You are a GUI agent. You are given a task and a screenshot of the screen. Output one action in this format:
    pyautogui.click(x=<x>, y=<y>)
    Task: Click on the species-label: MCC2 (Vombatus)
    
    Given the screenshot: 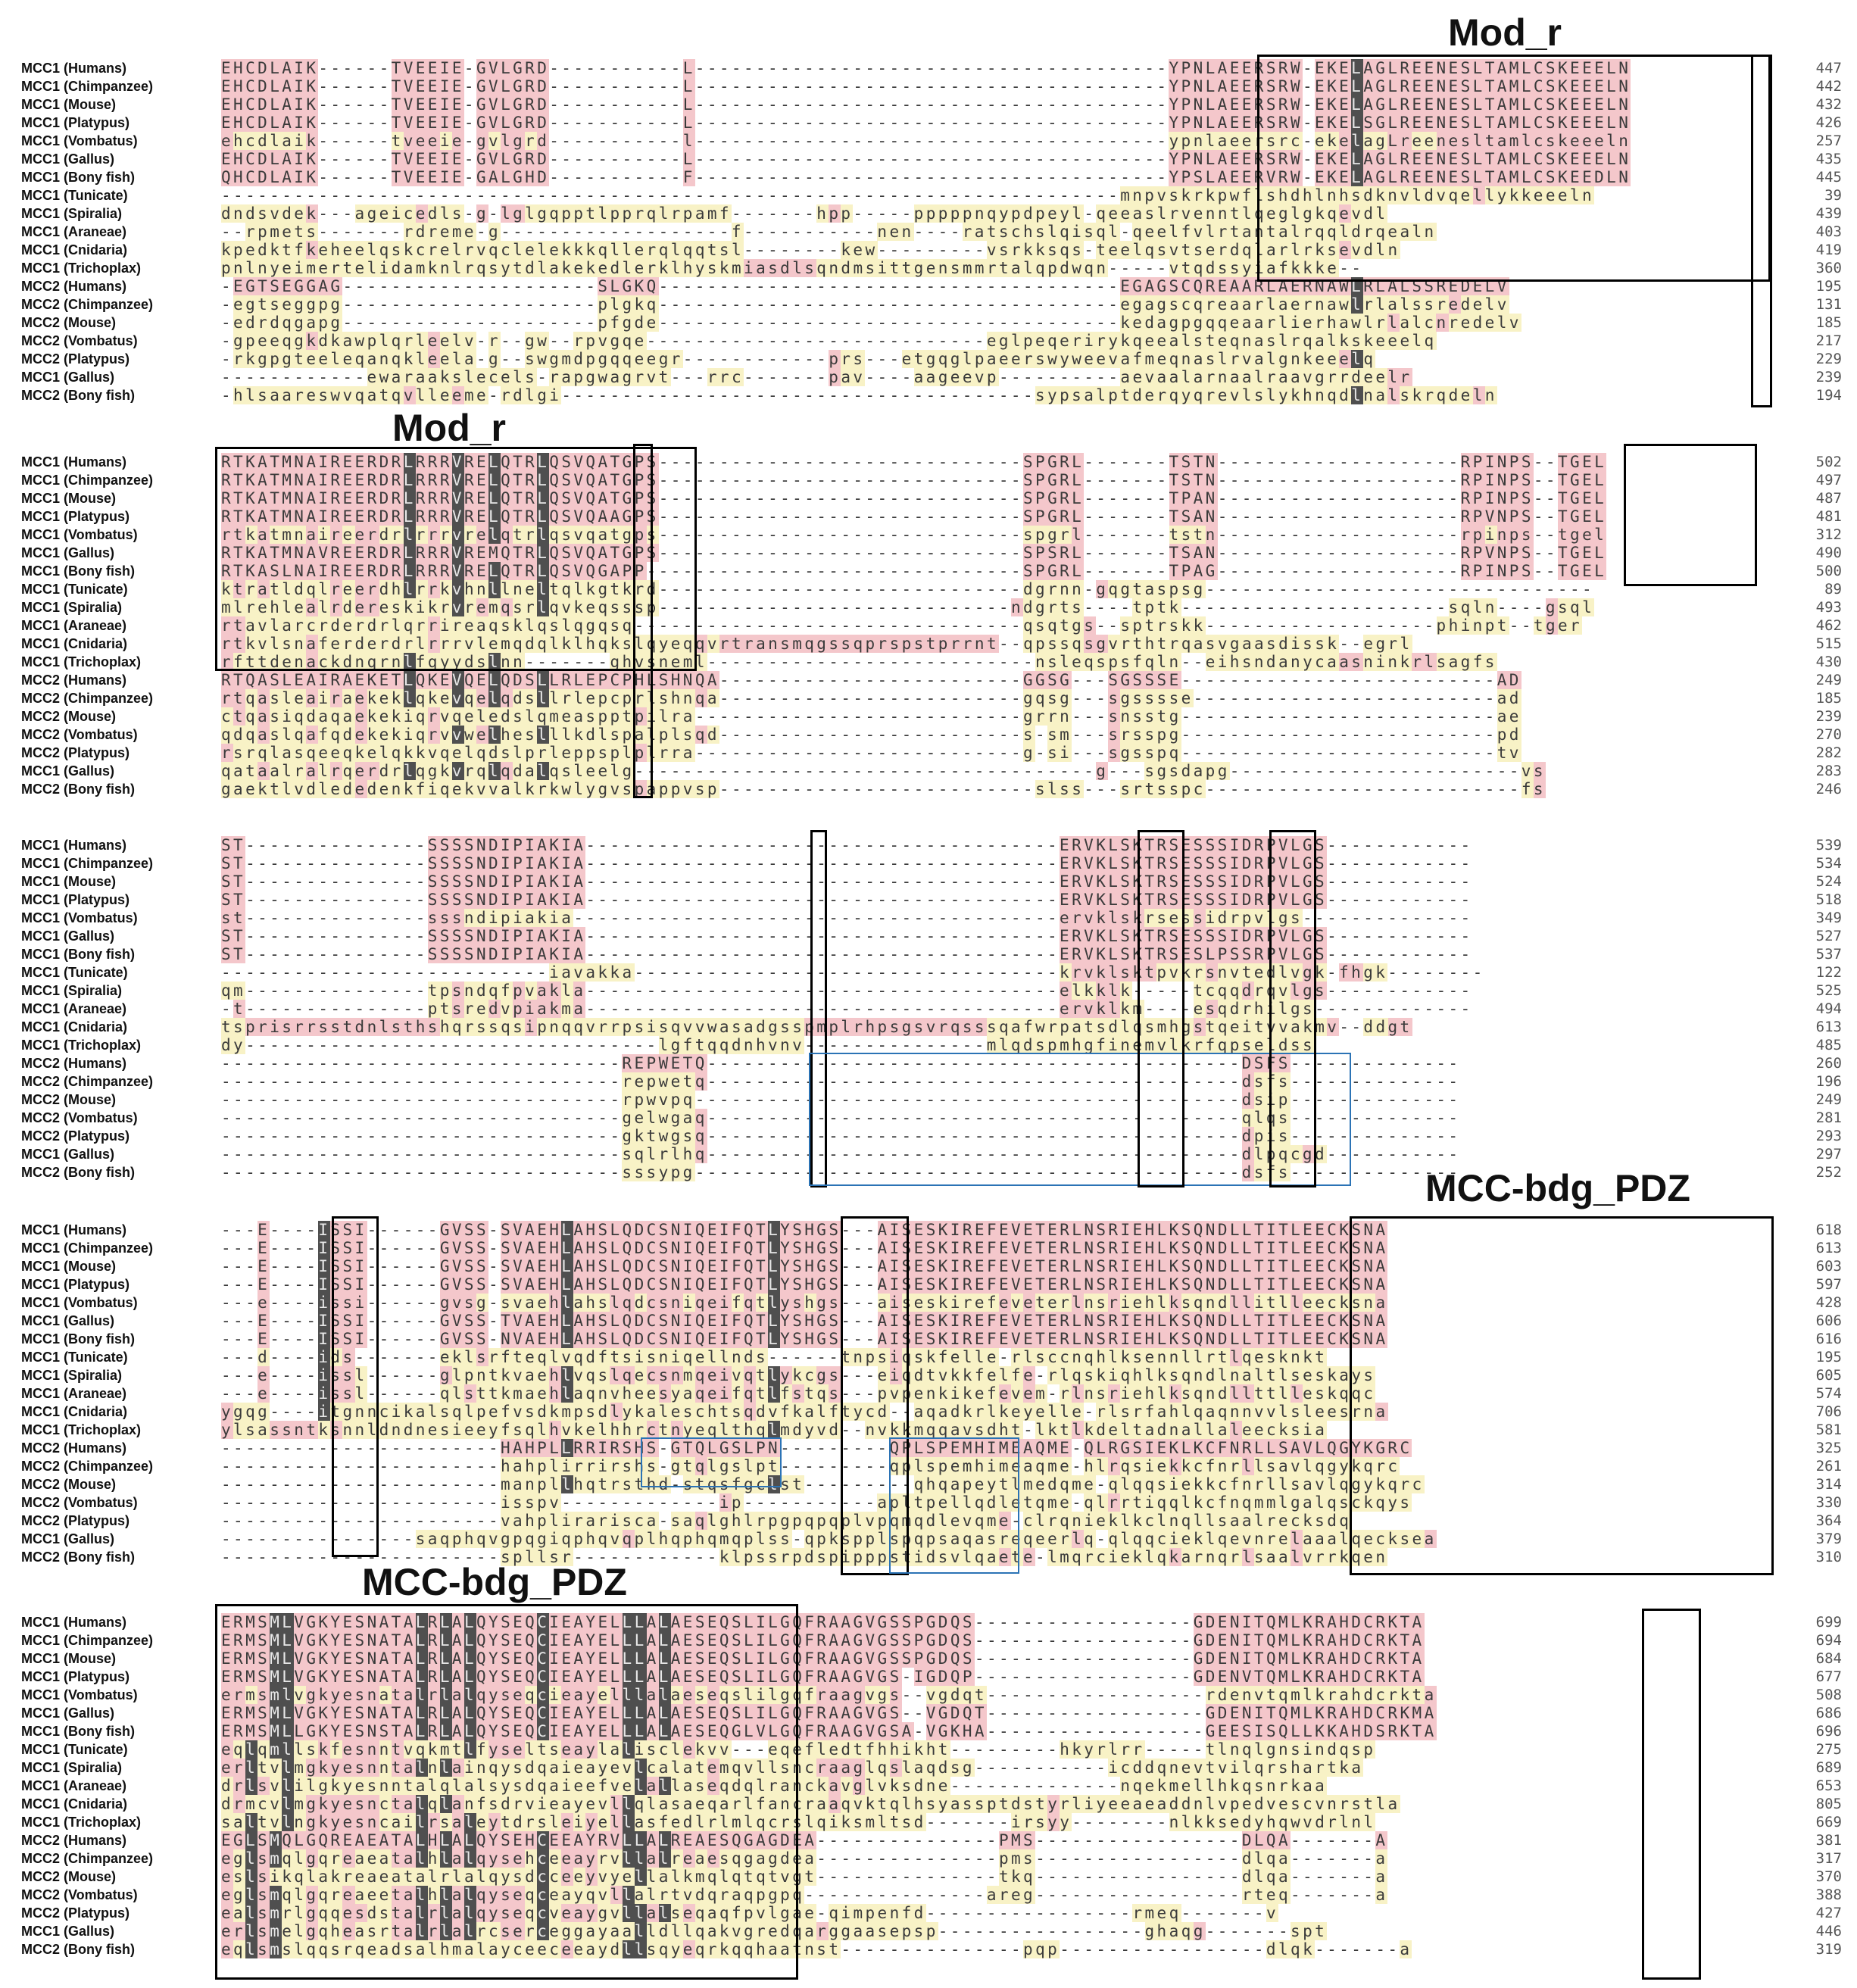 What is the action you would take?
    pyautogui.click(x=80, y=734)
    